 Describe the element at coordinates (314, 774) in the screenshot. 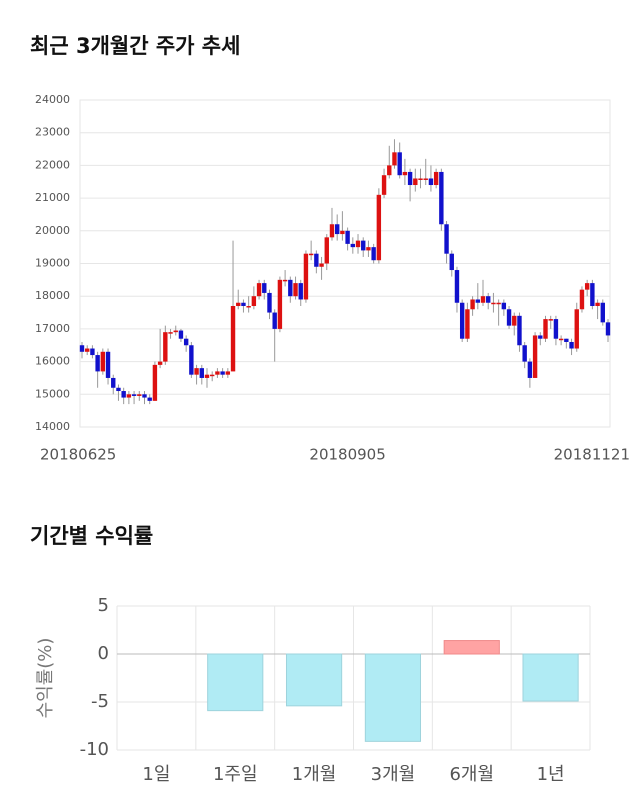

I see `x-tick-label: 1개월` at that location.